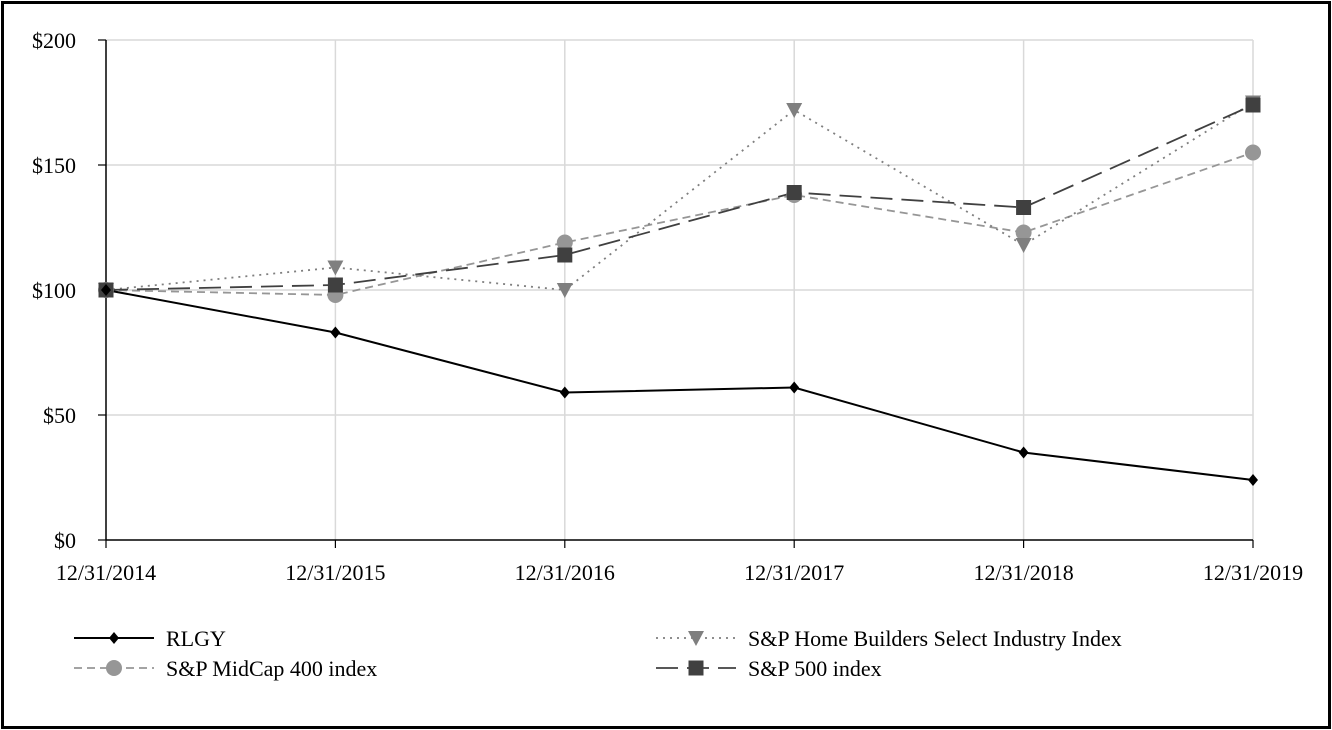 Image resolution: width=1332 pixels, height=730 pixels. What do you see at coordinates (65, 540) in the screenshot?
I see `y-tick-label: $0` at bounding box center [65, 540].